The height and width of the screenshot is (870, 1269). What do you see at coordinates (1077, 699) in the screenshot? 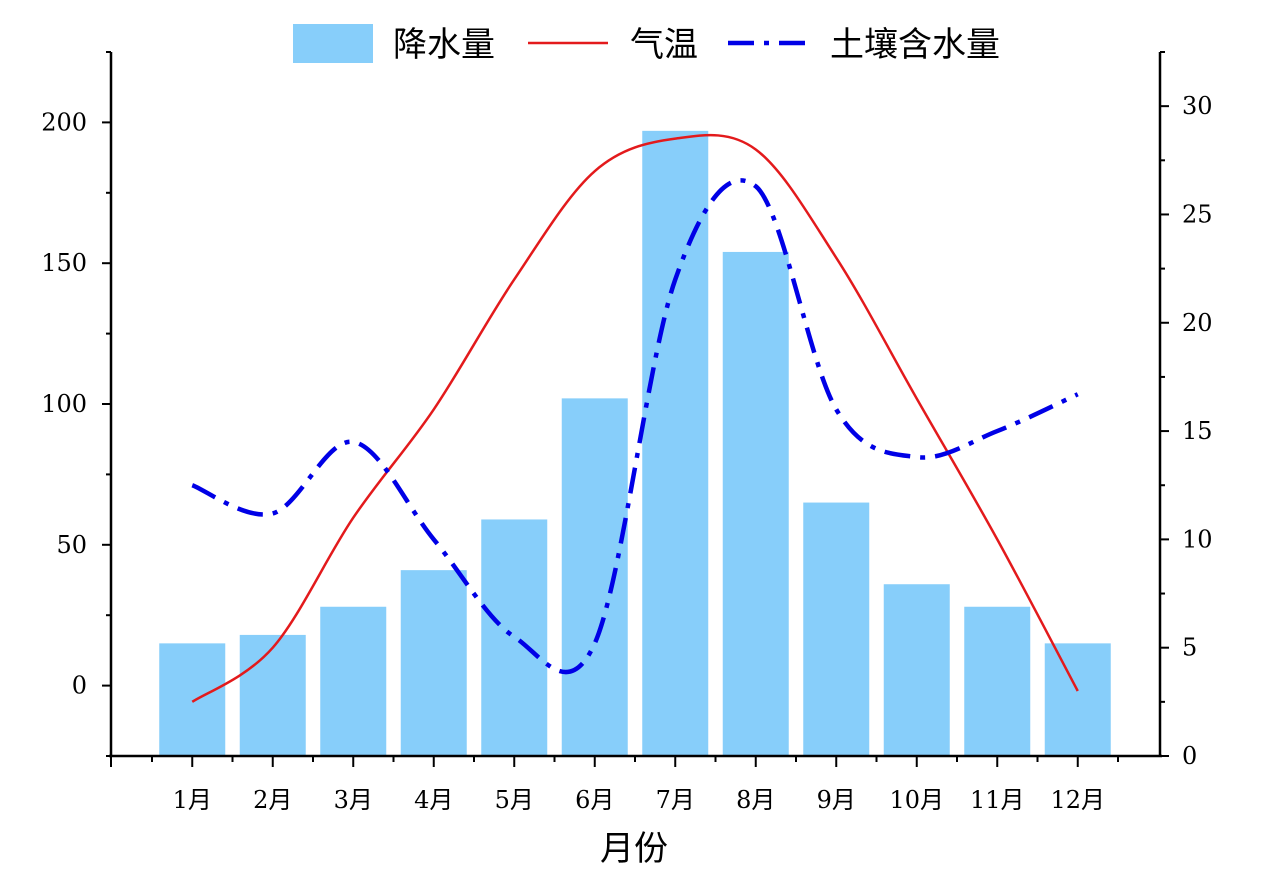
I see `bar-12月` at bounding box center [1077, 699].